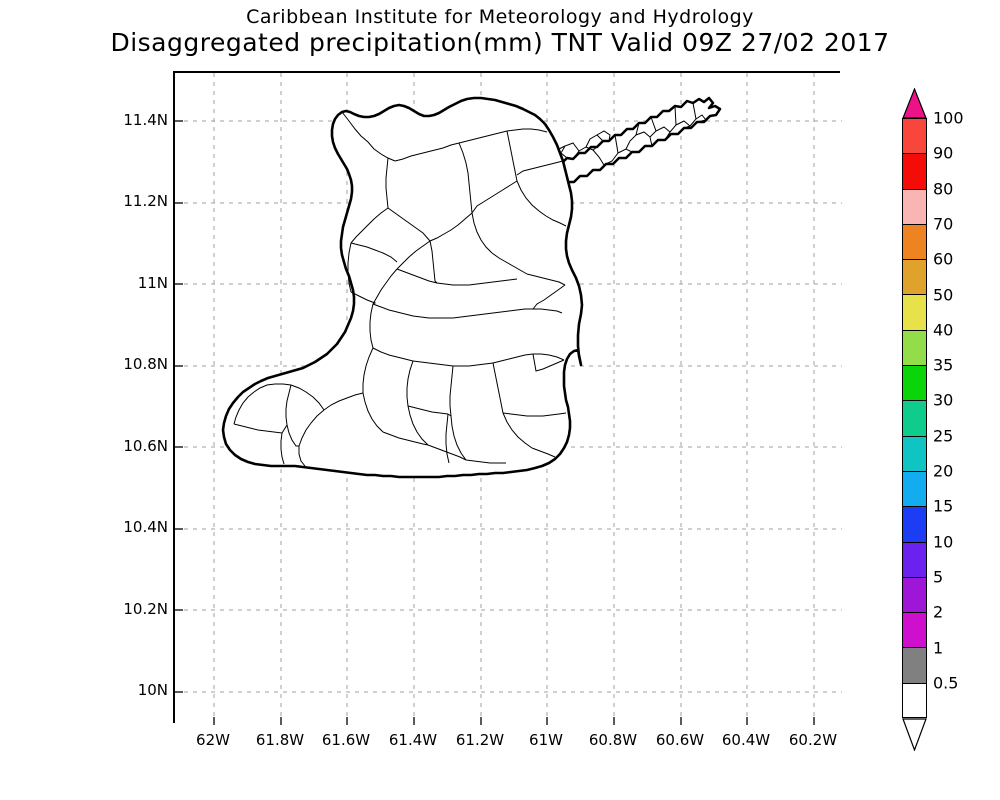 This screenshot has width=1000, height=800. I want to click on colorbar-label-25: 25, so click(943, 436).